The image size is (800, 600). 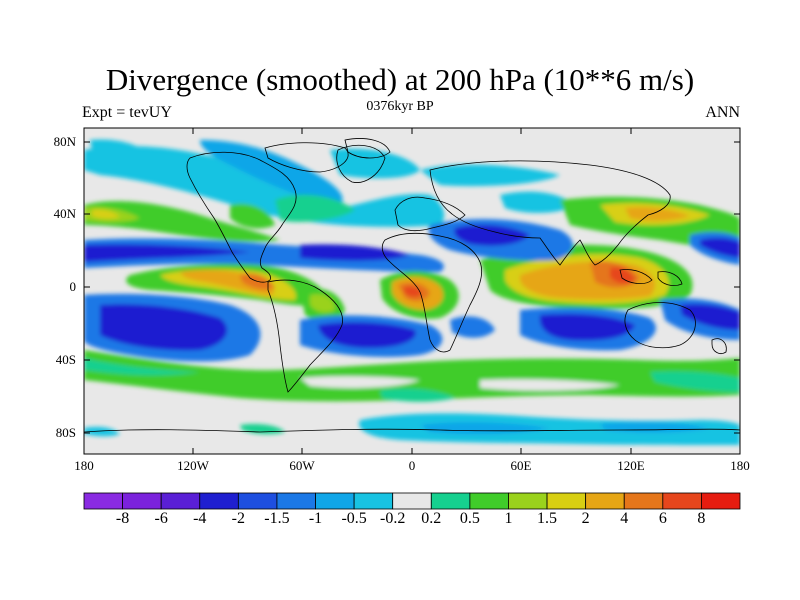 I want to click on lon-label-0: 0, so click(x=412, y=465).